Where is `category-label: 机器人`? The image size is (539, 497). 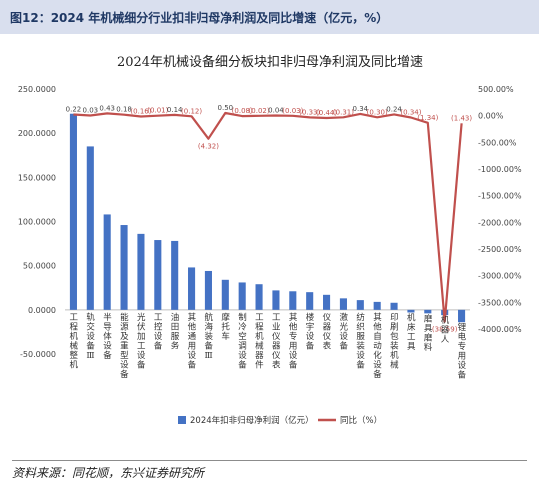
category-label: 机器人 is located at coordinates (445, 330).